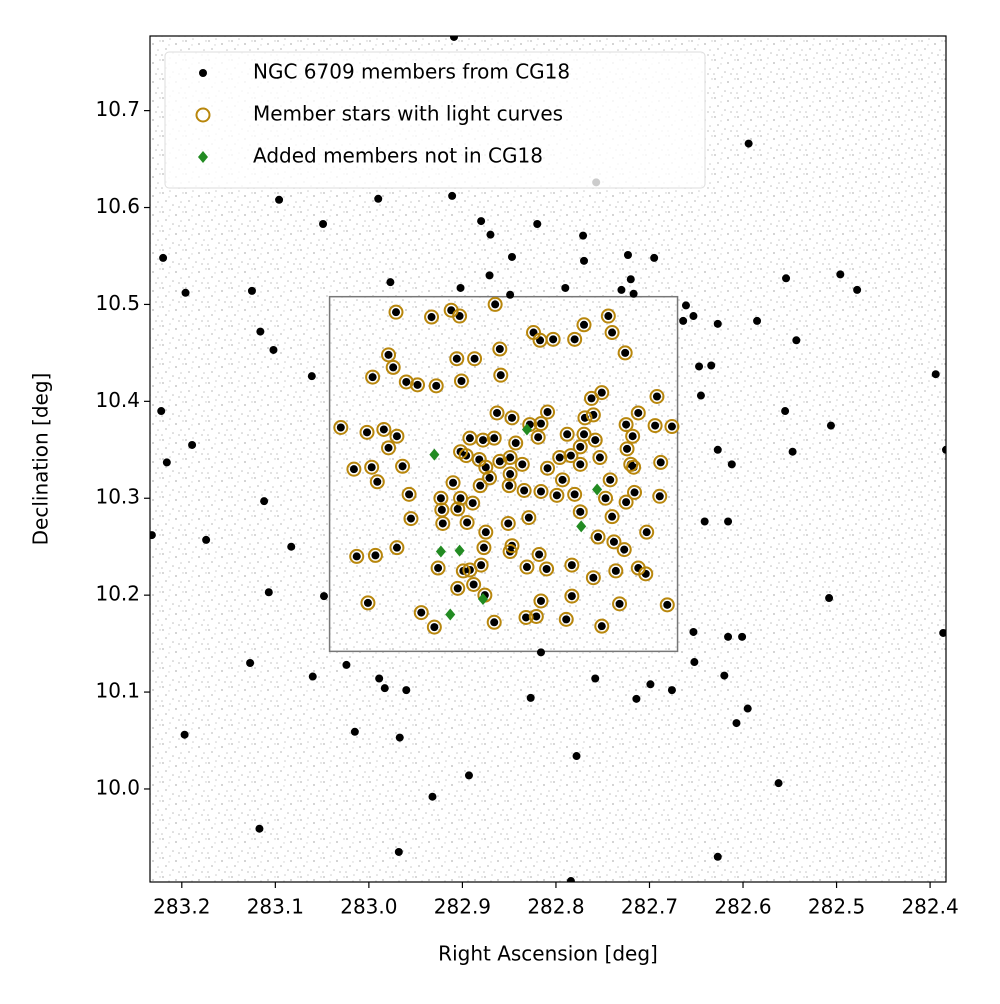 This screenshot has height=1004, width=1000. Describe the element at coordinates (462, 907) in the screenshot. I see `x-tick-label: 282.9` at that location.